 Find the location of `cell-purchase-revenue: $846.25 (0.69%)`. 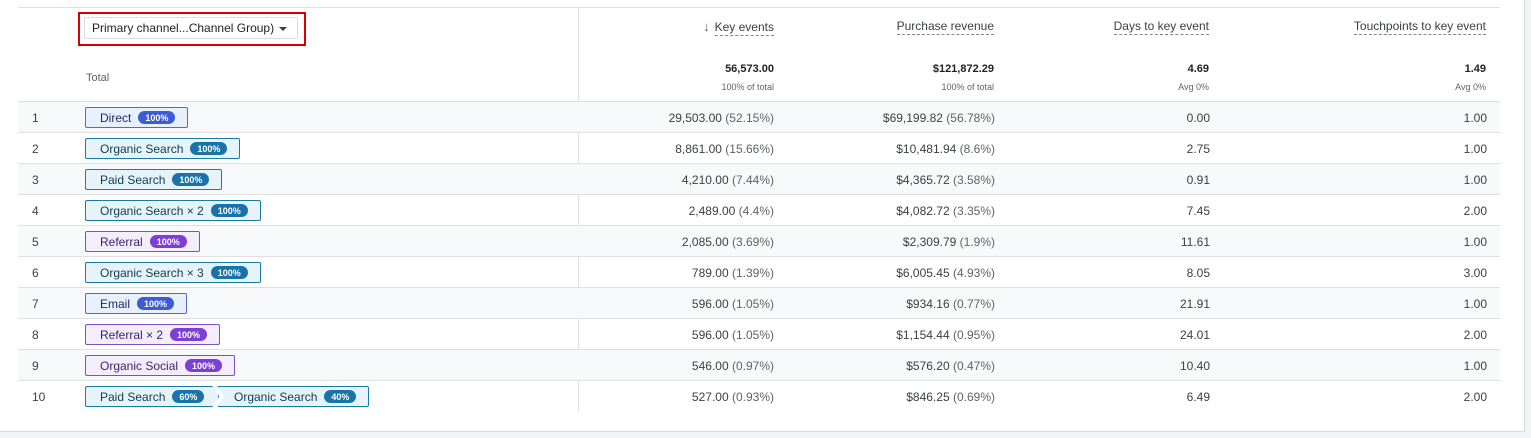

cell-purchase-revenue: $846.25 (0.69%) is located at coordinates (950, 397).